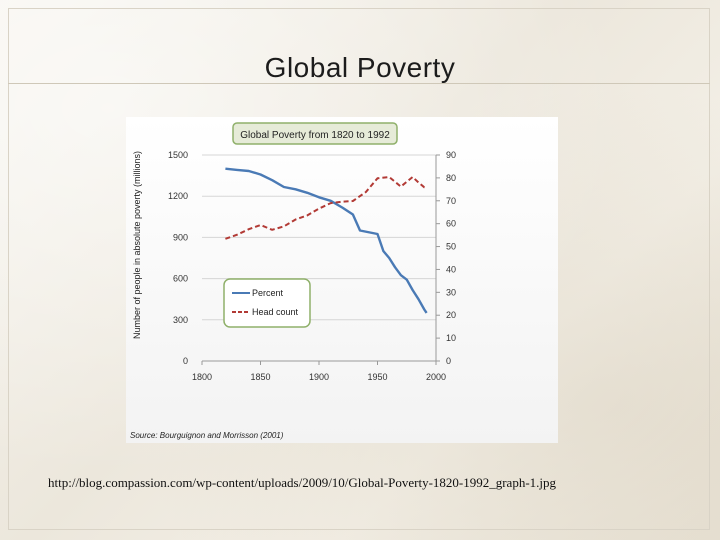  I want to click on y-right-tick-label: 10, so click(451, 338).